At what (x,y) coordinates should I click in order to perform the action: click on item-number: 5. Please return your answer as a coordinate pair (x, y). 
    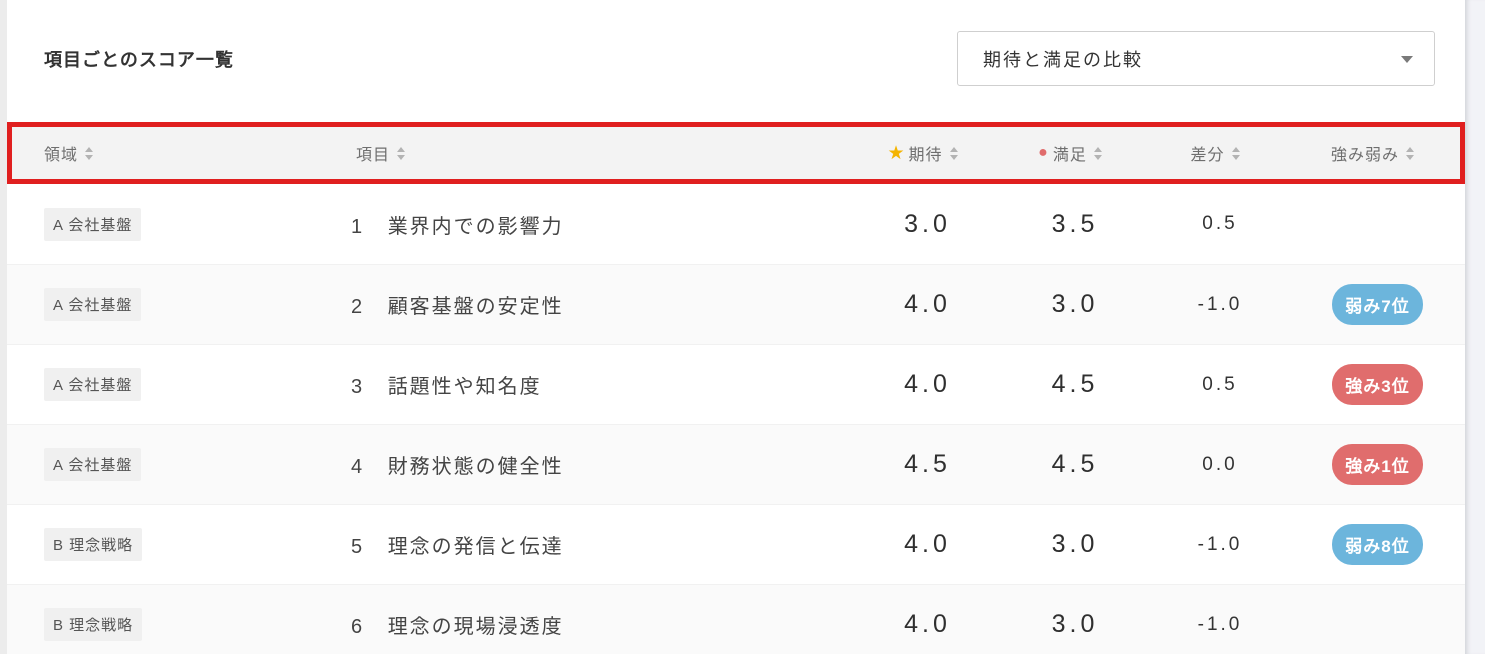
    Looking at the image, I should click on (358, 547).